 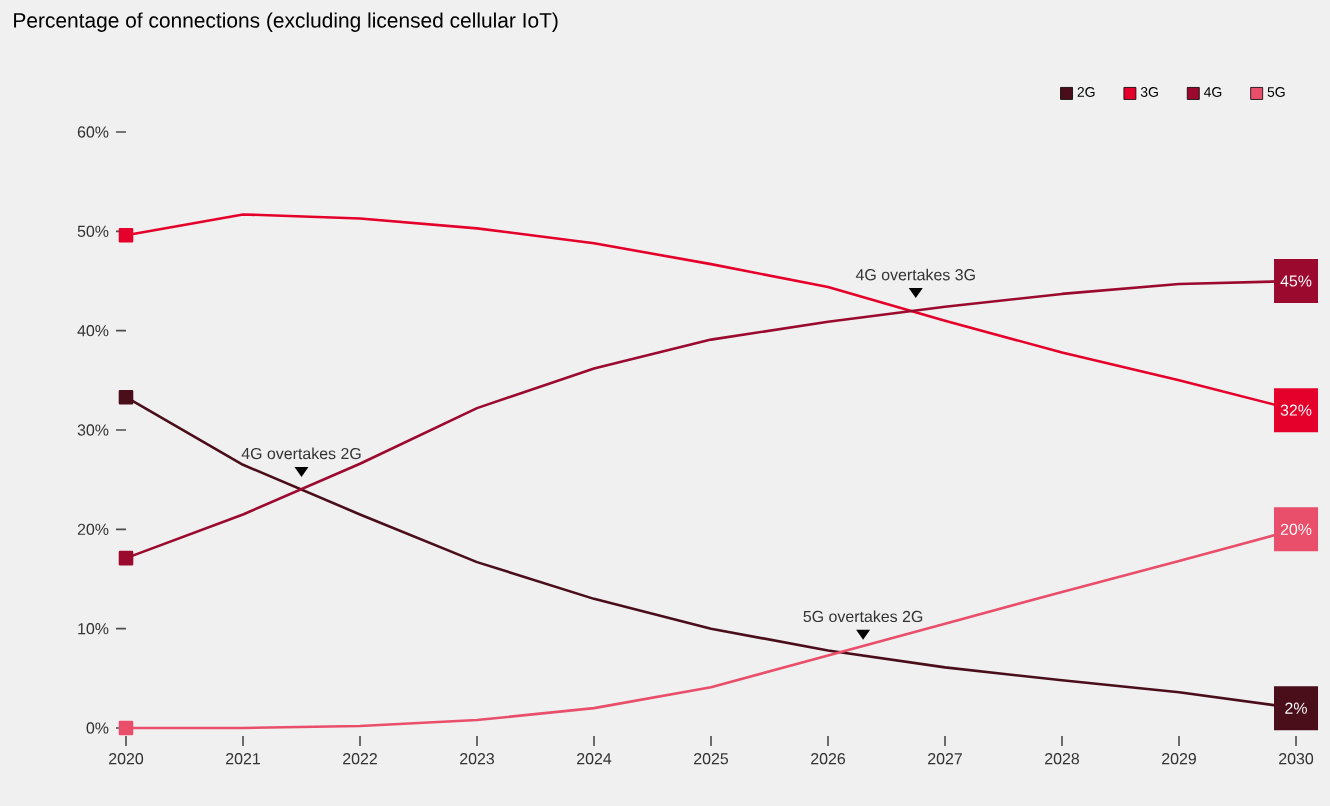 What do you see at coordinates (286, 22) in the screenshot?
I see `chart-title: Percentage of connections (excluding licensed cellular IoT)` at bounding box center [286, 22].